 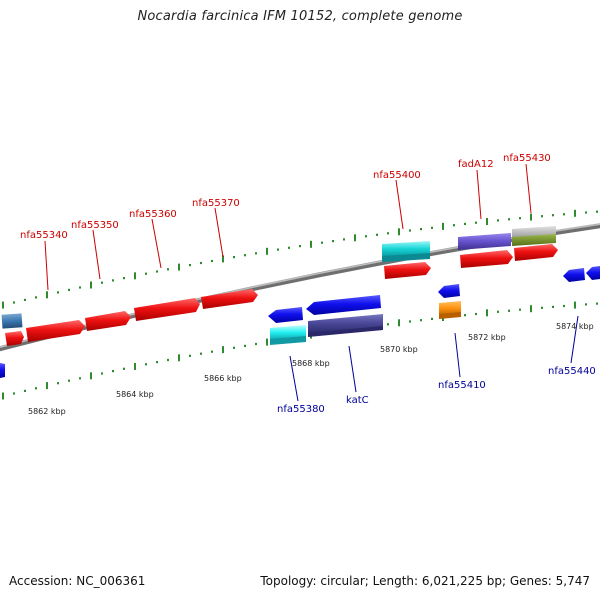 I want to click on gene-glyph-nfa55360, so click(x=167, y=309).